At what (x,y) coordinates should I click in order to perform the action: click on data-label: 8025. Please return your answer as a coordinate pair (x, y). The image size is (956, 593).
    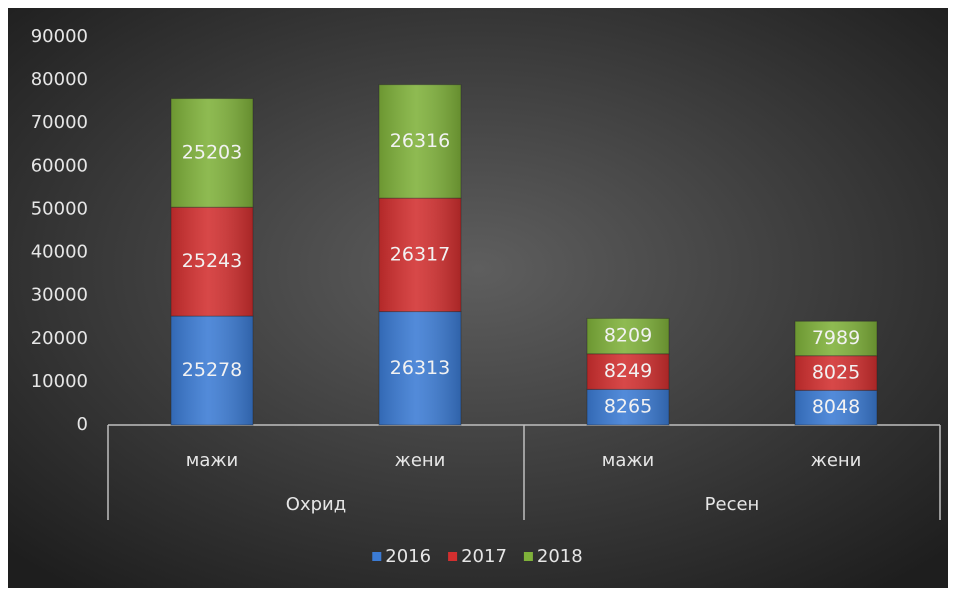
    Looking at the image, I should click on (836, 373).